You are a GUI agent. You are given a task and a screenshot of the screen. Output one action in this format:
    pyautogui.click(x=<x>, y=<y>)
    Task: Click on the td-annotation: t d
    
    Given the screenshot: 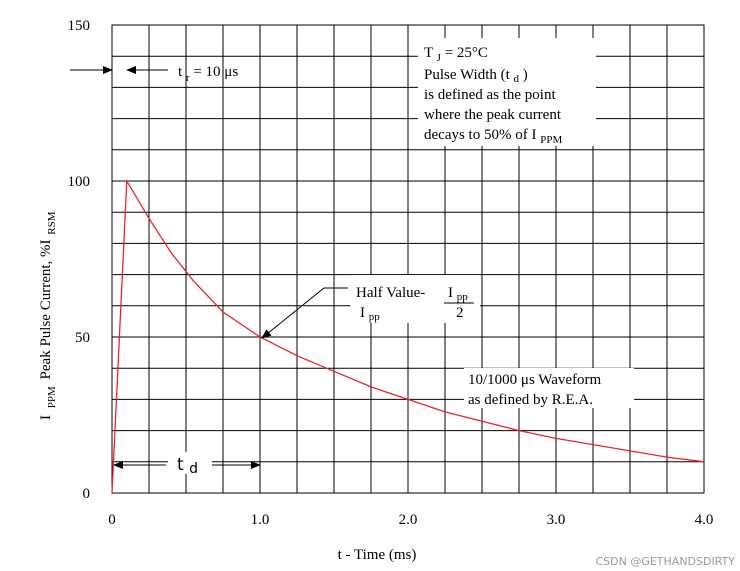 What is the action you would take?
    pyautogui.click(x=187, y=464)
    